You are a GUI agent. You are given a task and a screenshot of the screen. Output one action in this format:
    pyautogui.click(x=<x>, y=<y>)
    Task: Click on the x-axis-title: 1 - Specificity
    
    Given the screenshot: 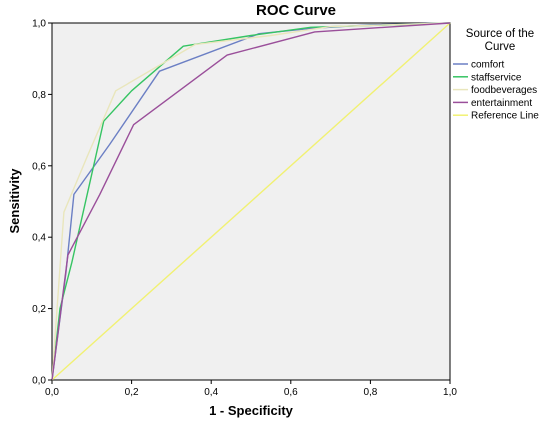 What is the action you would take?
    pyautogui.click(x=251, y=410)
    